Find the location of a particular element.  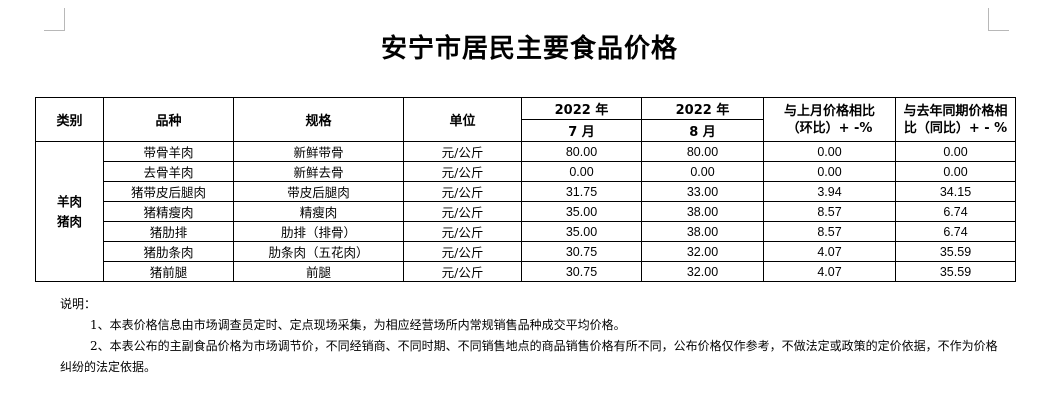

header-unit: 单位 is located at coordinates (462, 119).